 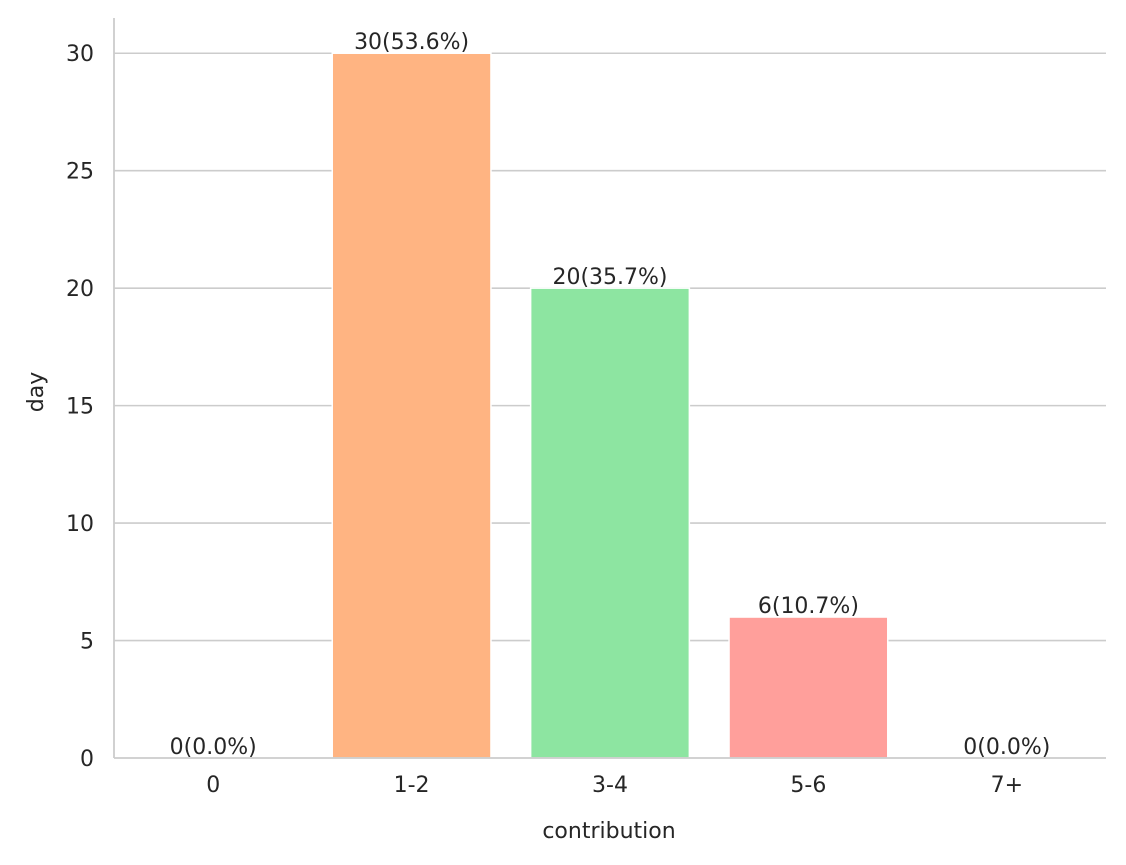 What do you see at coordinates (80, 289) in the screenshot?
I see `y-tick-label: 20` at bounding box center [80, 289].